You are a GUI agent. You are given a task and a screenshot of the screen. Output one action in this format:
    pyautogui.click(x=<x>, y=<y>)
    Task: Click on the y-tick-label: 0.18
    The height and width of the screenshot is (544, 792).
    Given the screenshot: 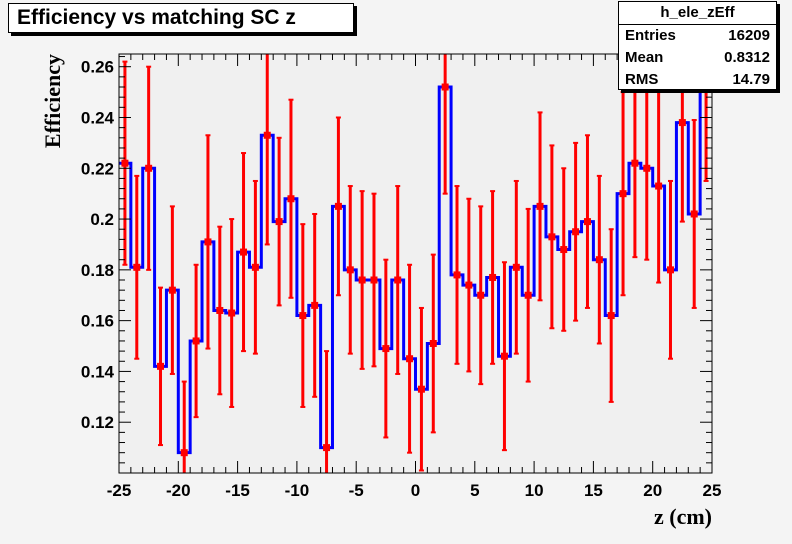 What is the action you would take?
    pyautogui.click(x=97, y=270)
    